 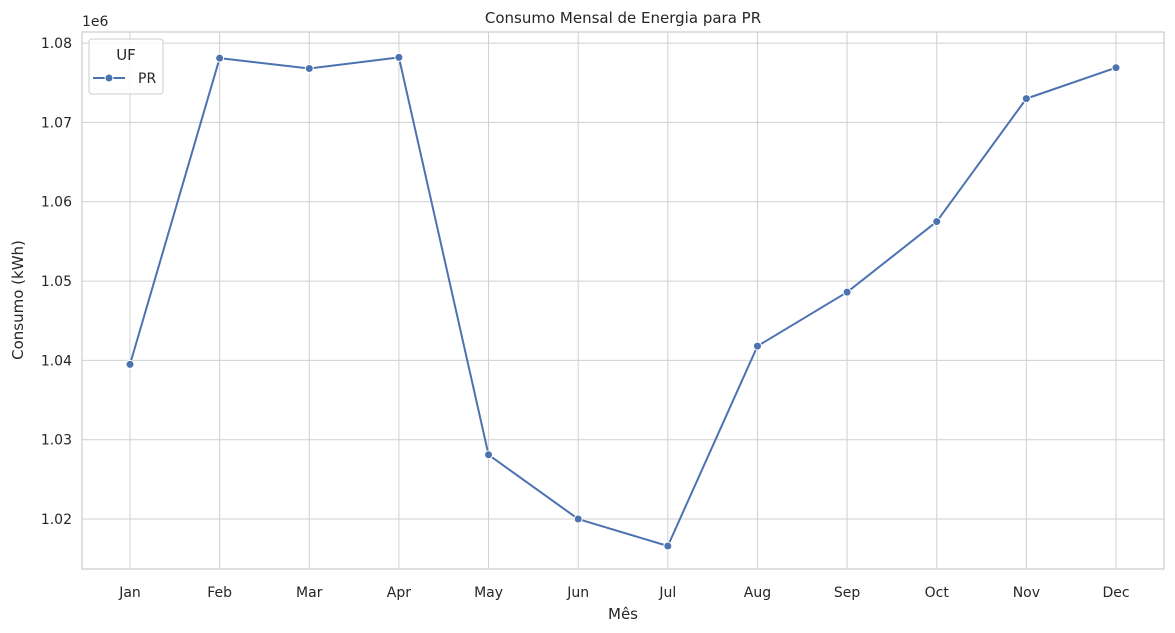 I want to click on chart-title: Consumo Mensal de Energia para PR, so click(x=623, y=18).